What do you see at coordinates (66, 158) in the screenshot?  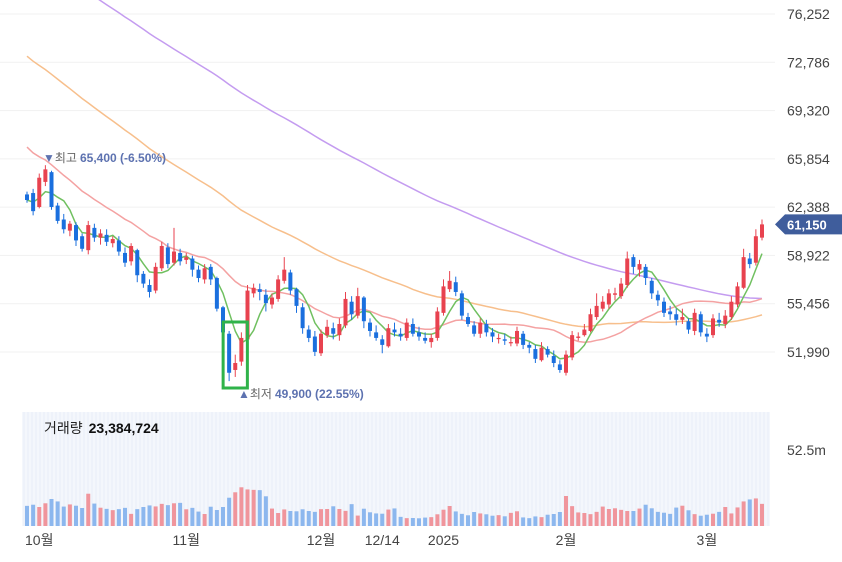 I see `high-label: 최고` at bounding box center [66, 158].